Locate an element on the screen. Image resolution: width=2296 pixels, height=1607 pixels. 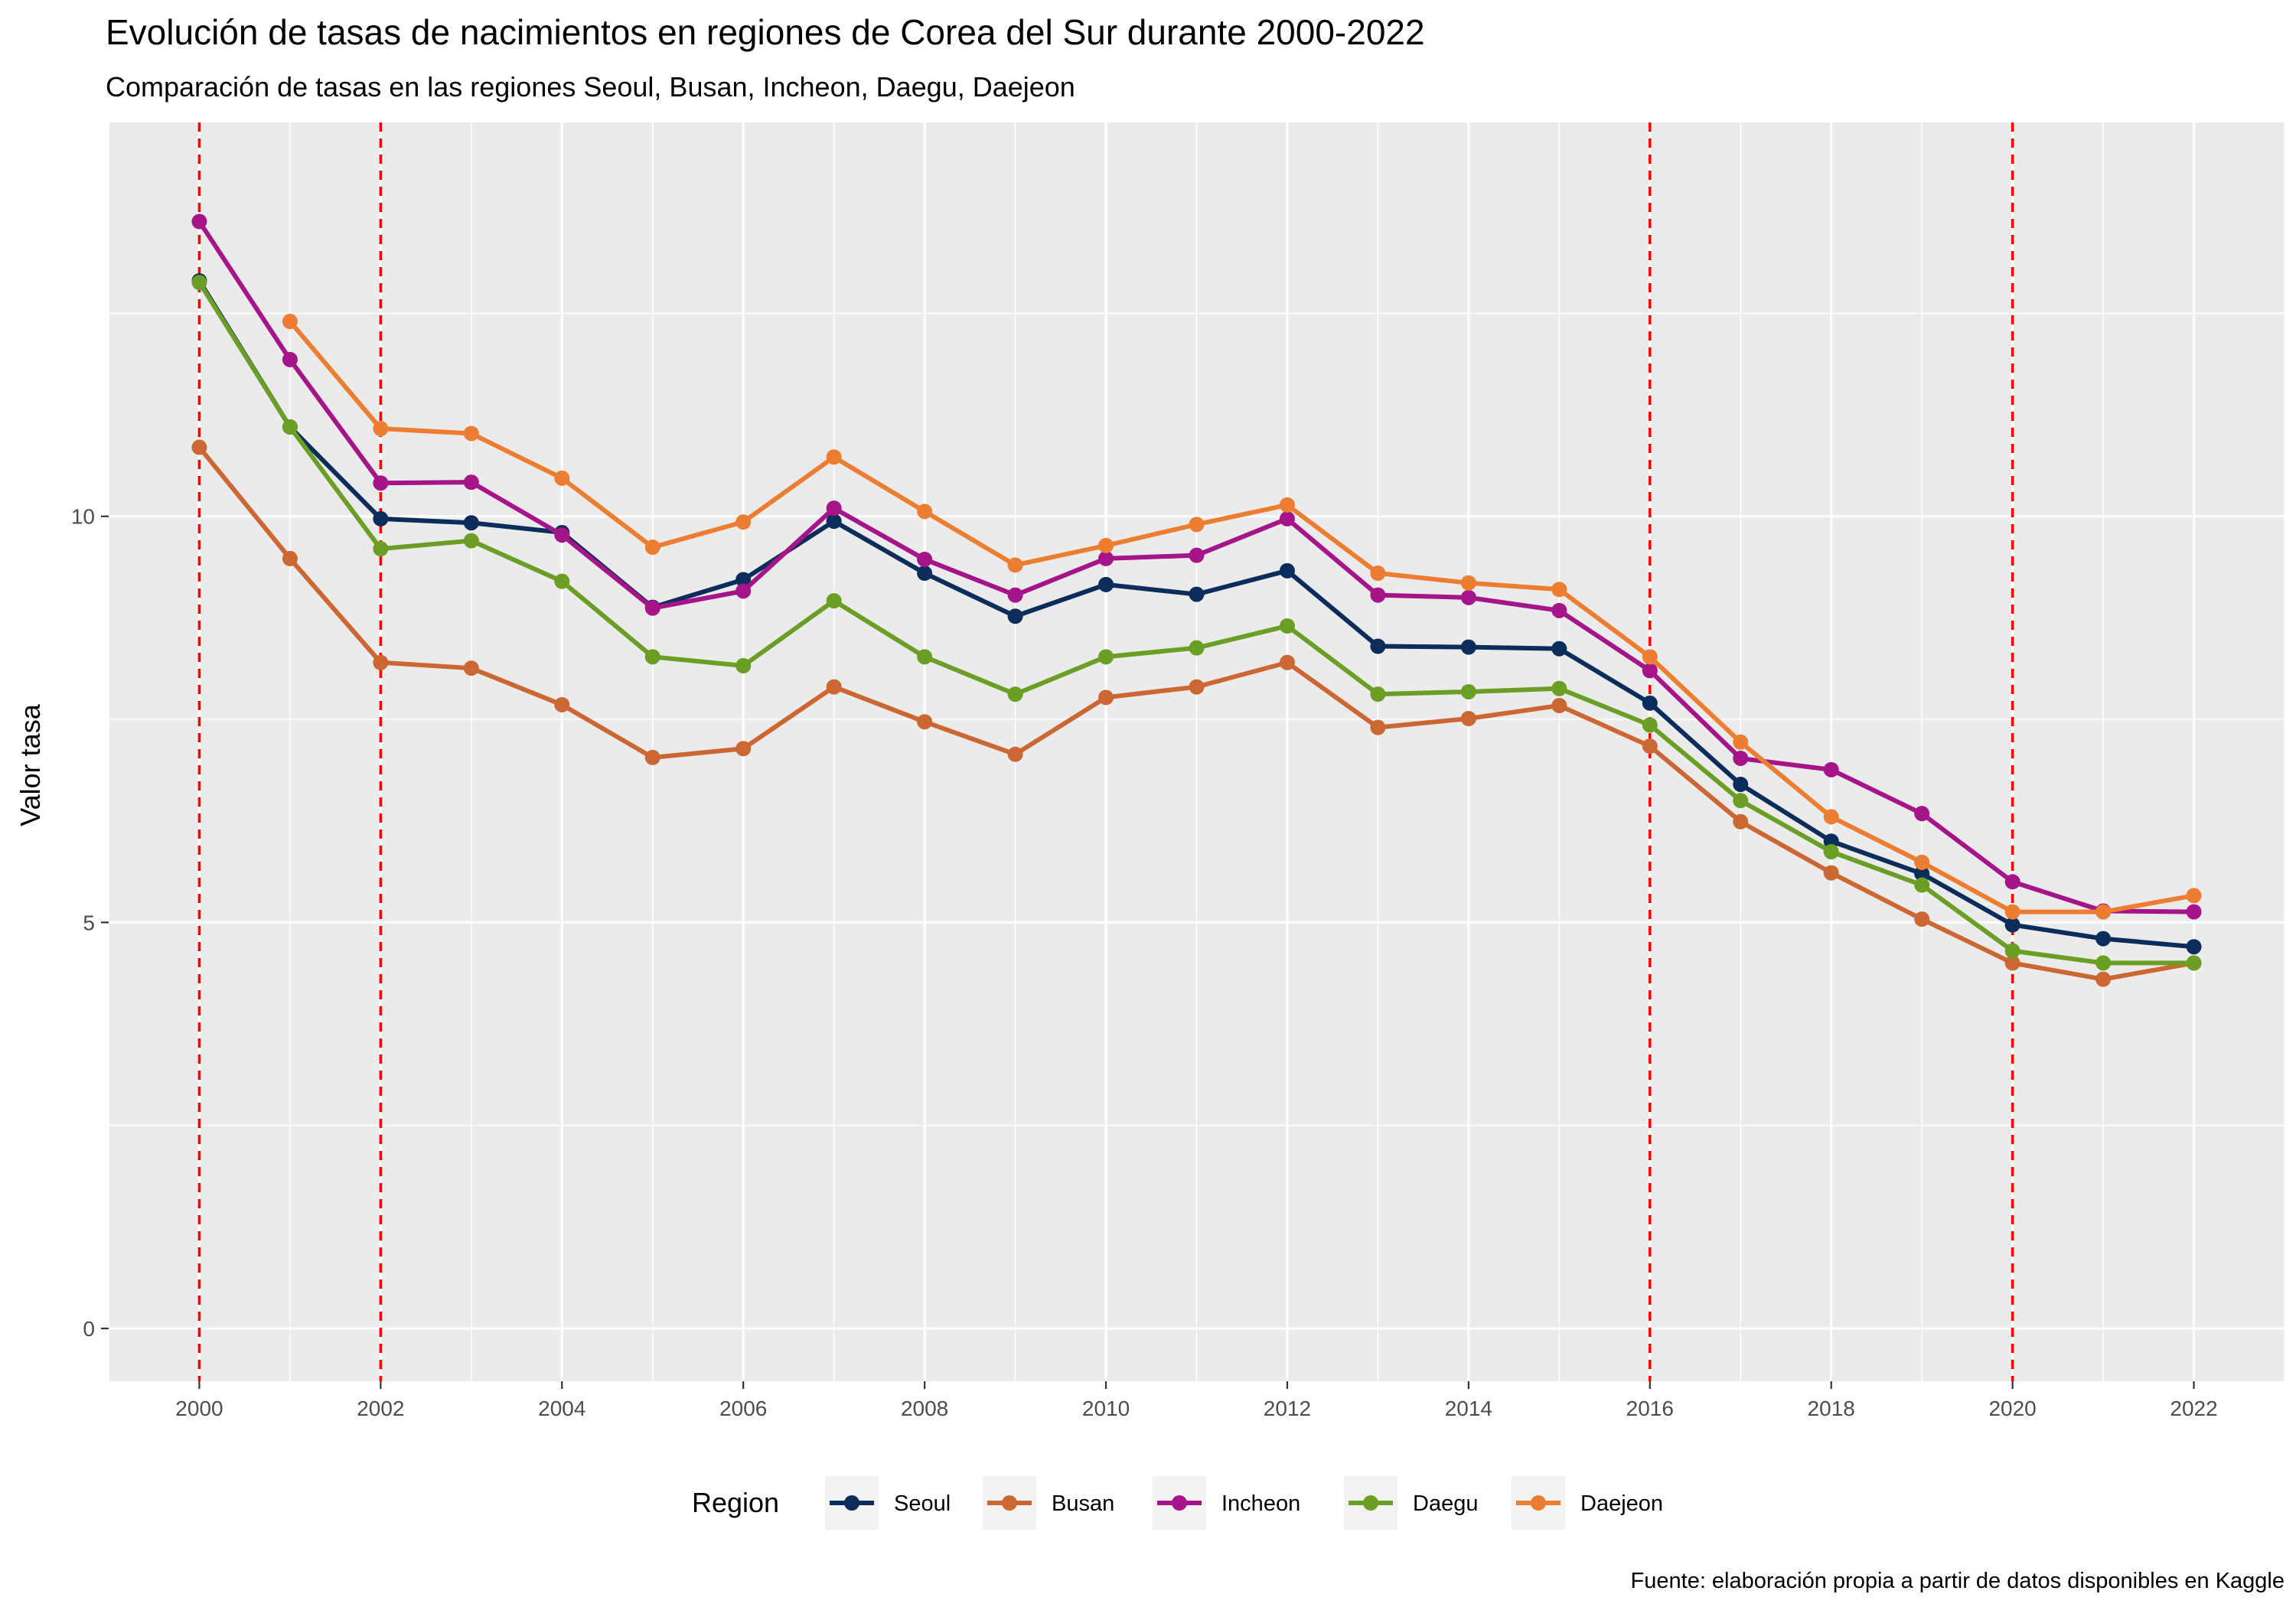
x-tick-label: 2022 is located at coordinates (2193, 1408).